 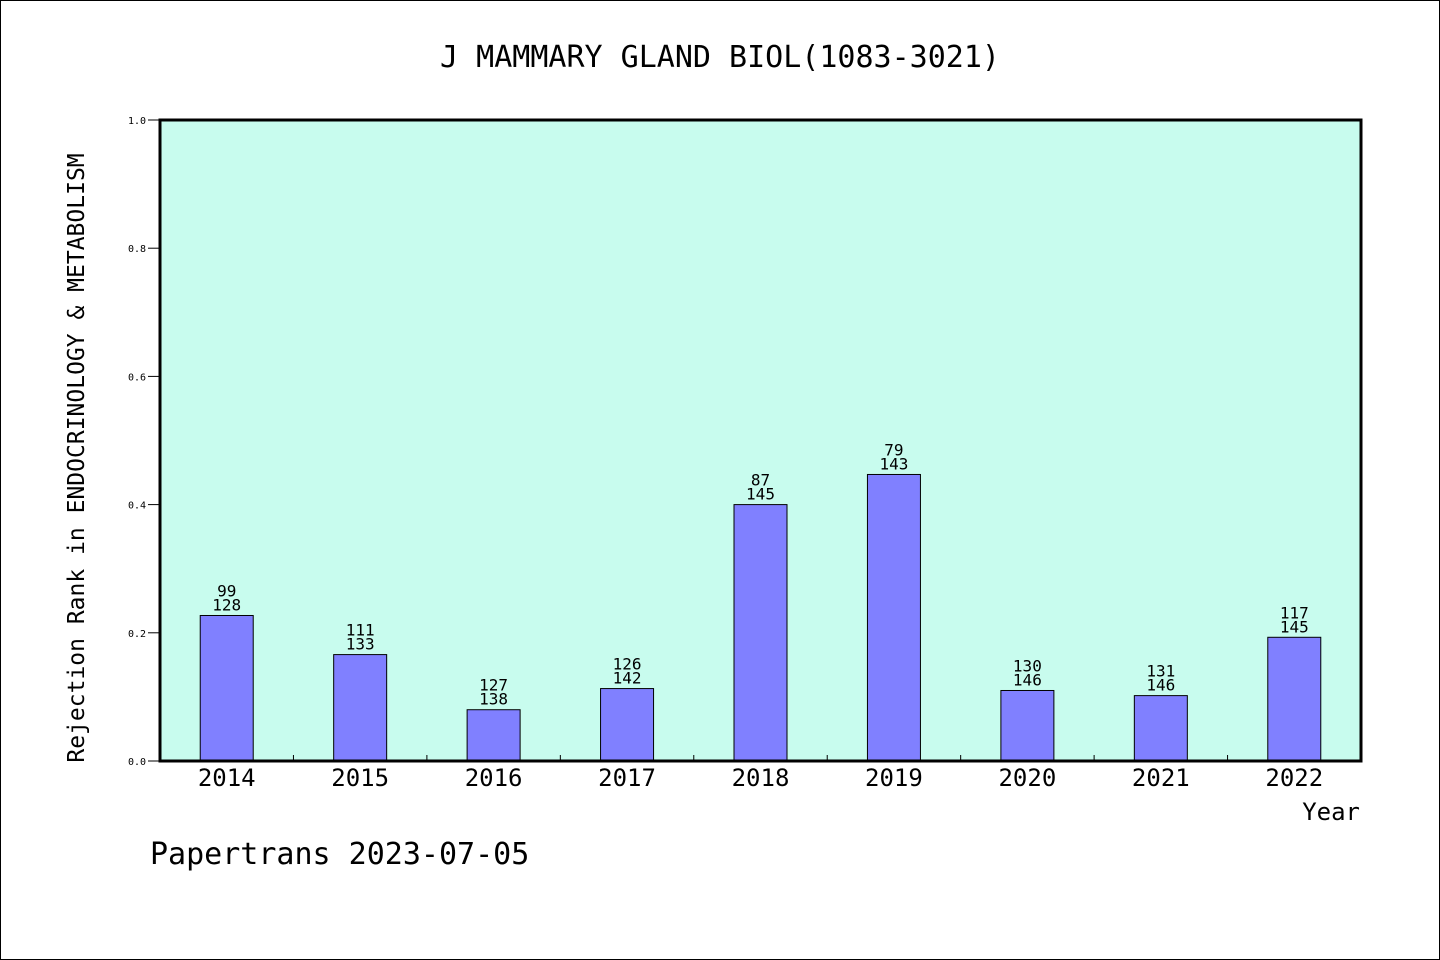 I want to click on bar-label-top: 127, so click(x=493, y=685).